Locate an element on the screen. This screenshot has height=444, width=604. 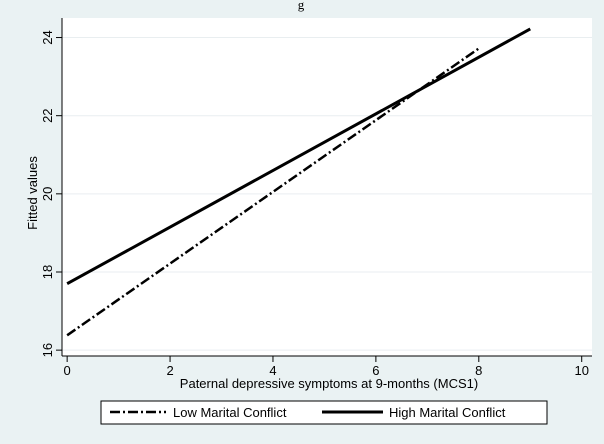
y-tick-label: 20 is located at coordinates (47, 194).